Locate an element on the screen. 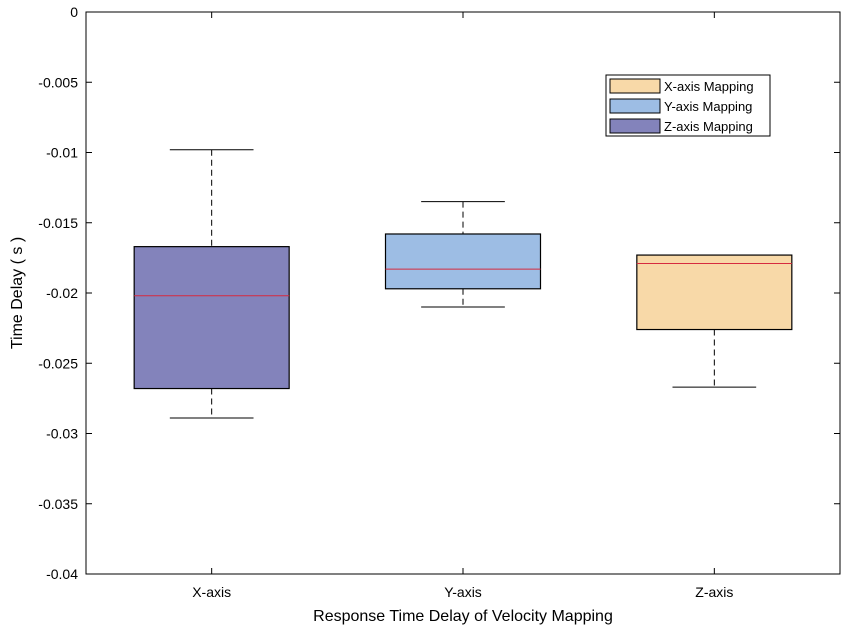 Image resolution: width=848 pixels, height=630 pixels. y-tick-label: -0.03 is located at coordinates (62, 434).